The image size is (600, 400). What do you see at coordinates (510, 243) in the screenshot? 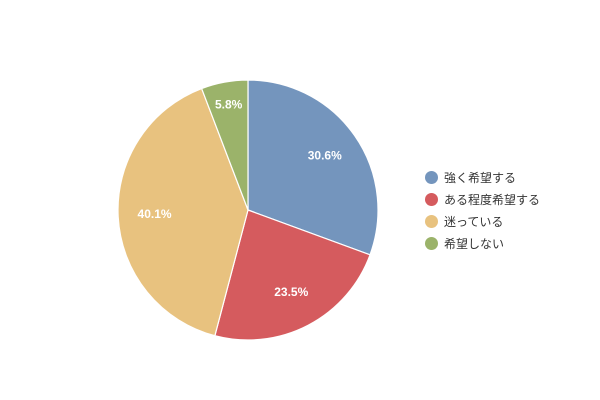
I see `legend-item-not-hope: 希望しない` at bounding box center [510, 243].